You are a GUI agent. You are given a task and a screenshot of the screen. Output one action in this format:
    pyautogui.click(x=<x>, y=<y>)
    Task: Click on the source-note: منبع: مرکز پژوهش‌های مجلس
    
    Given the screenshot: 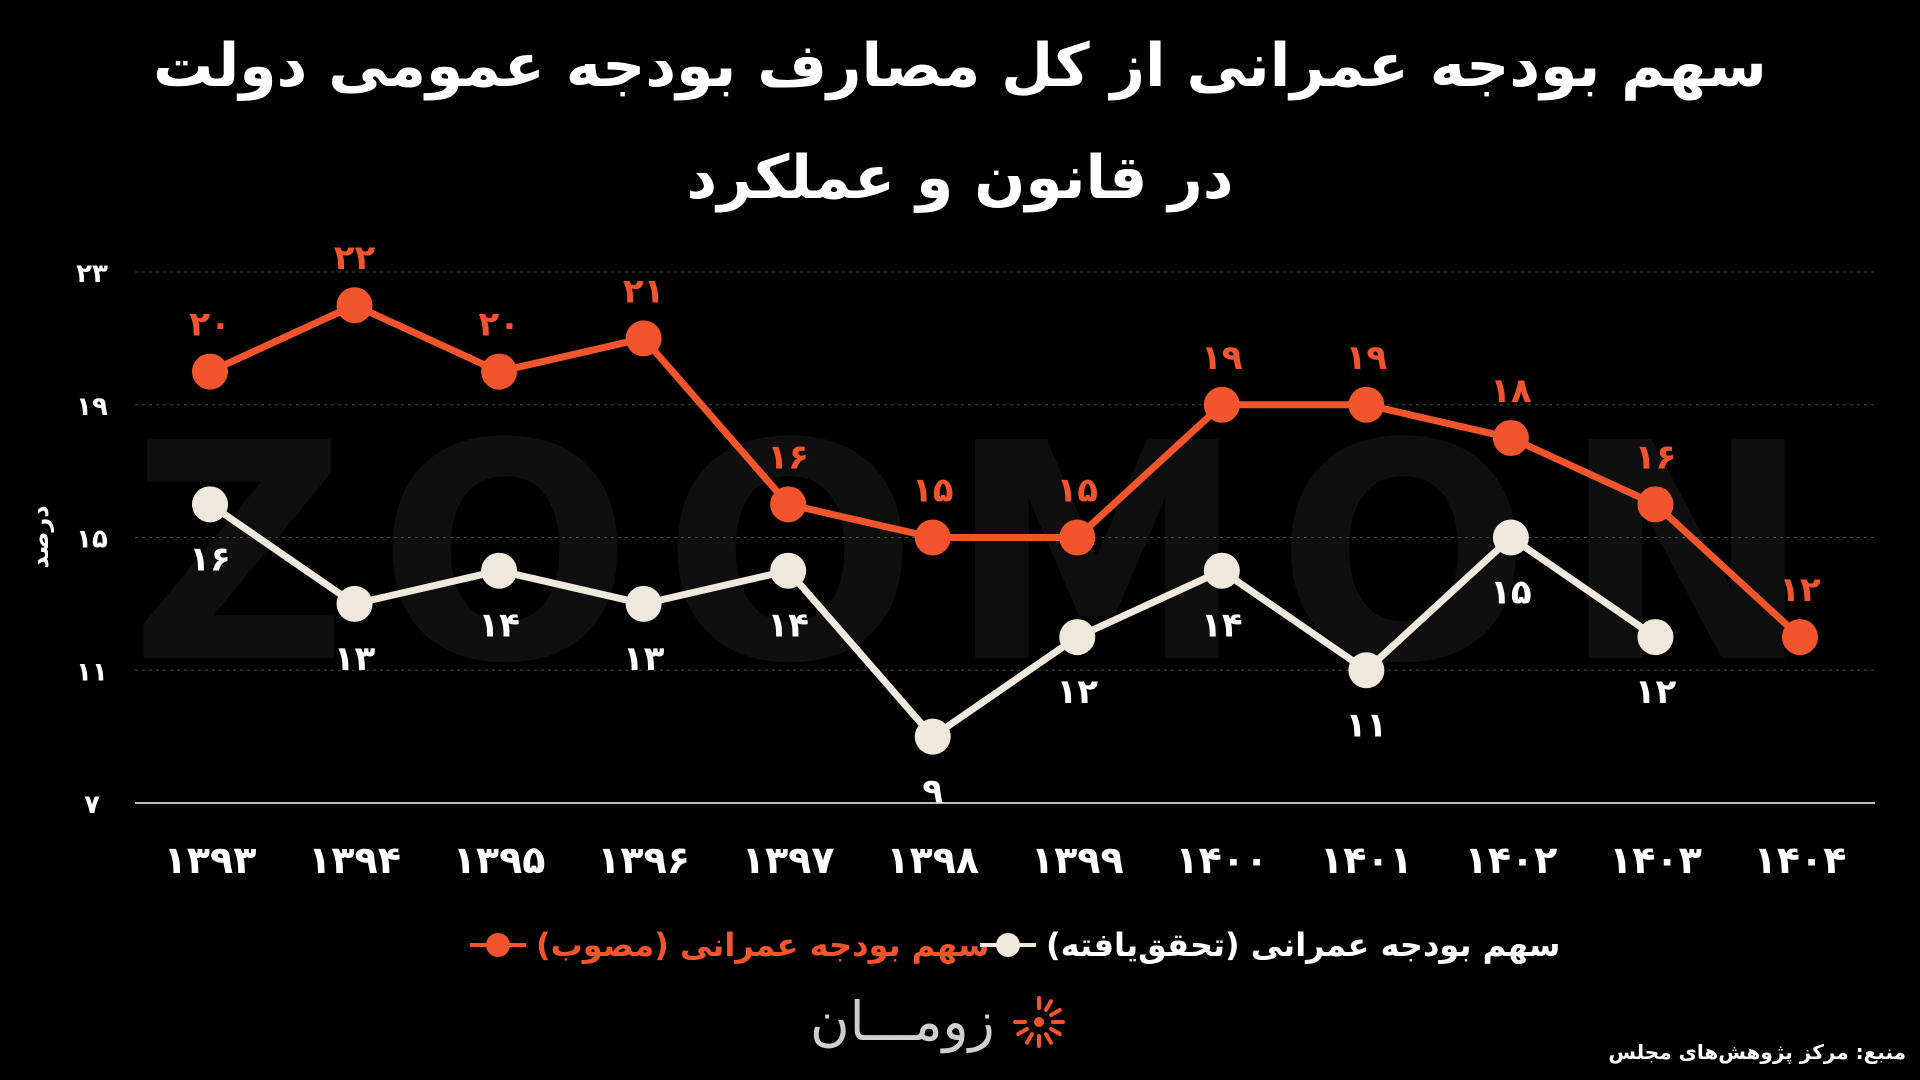 What is the action you would take?
    pyautogui.click(x=1757, y=1052)
    